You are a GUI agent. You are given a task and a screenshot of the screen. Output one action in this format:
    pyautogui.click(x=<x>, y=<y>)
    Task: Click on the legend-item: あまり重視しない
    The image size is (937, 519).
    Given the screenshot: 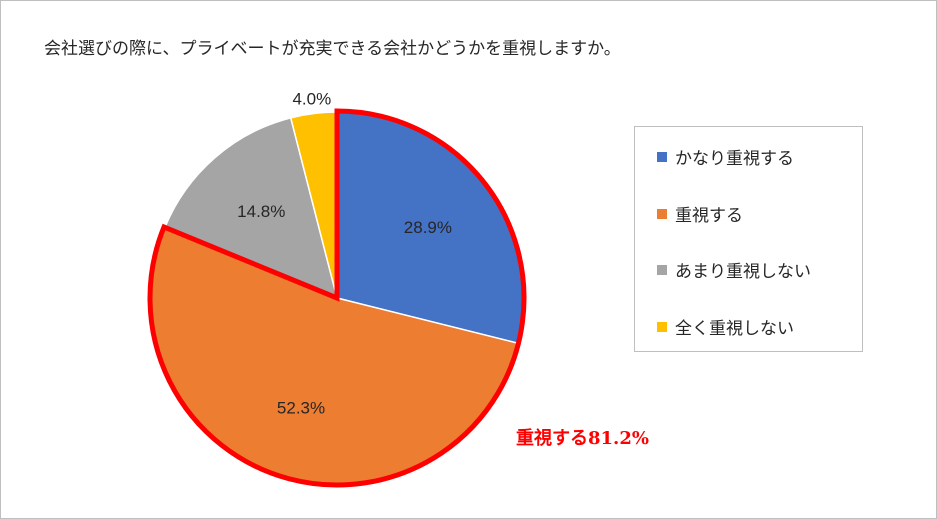 What is the action you would take?
    pyautogui.click(x=734, y=269)
    